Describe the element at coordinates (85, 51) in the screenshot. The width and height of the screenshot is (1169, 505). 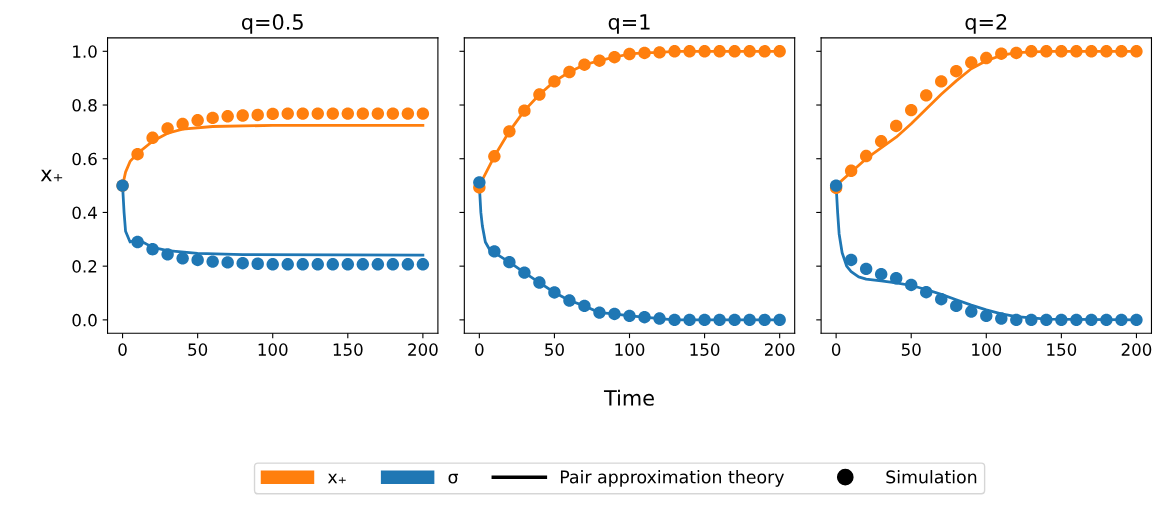
I see `y-tick-label: 1.0` at that location.